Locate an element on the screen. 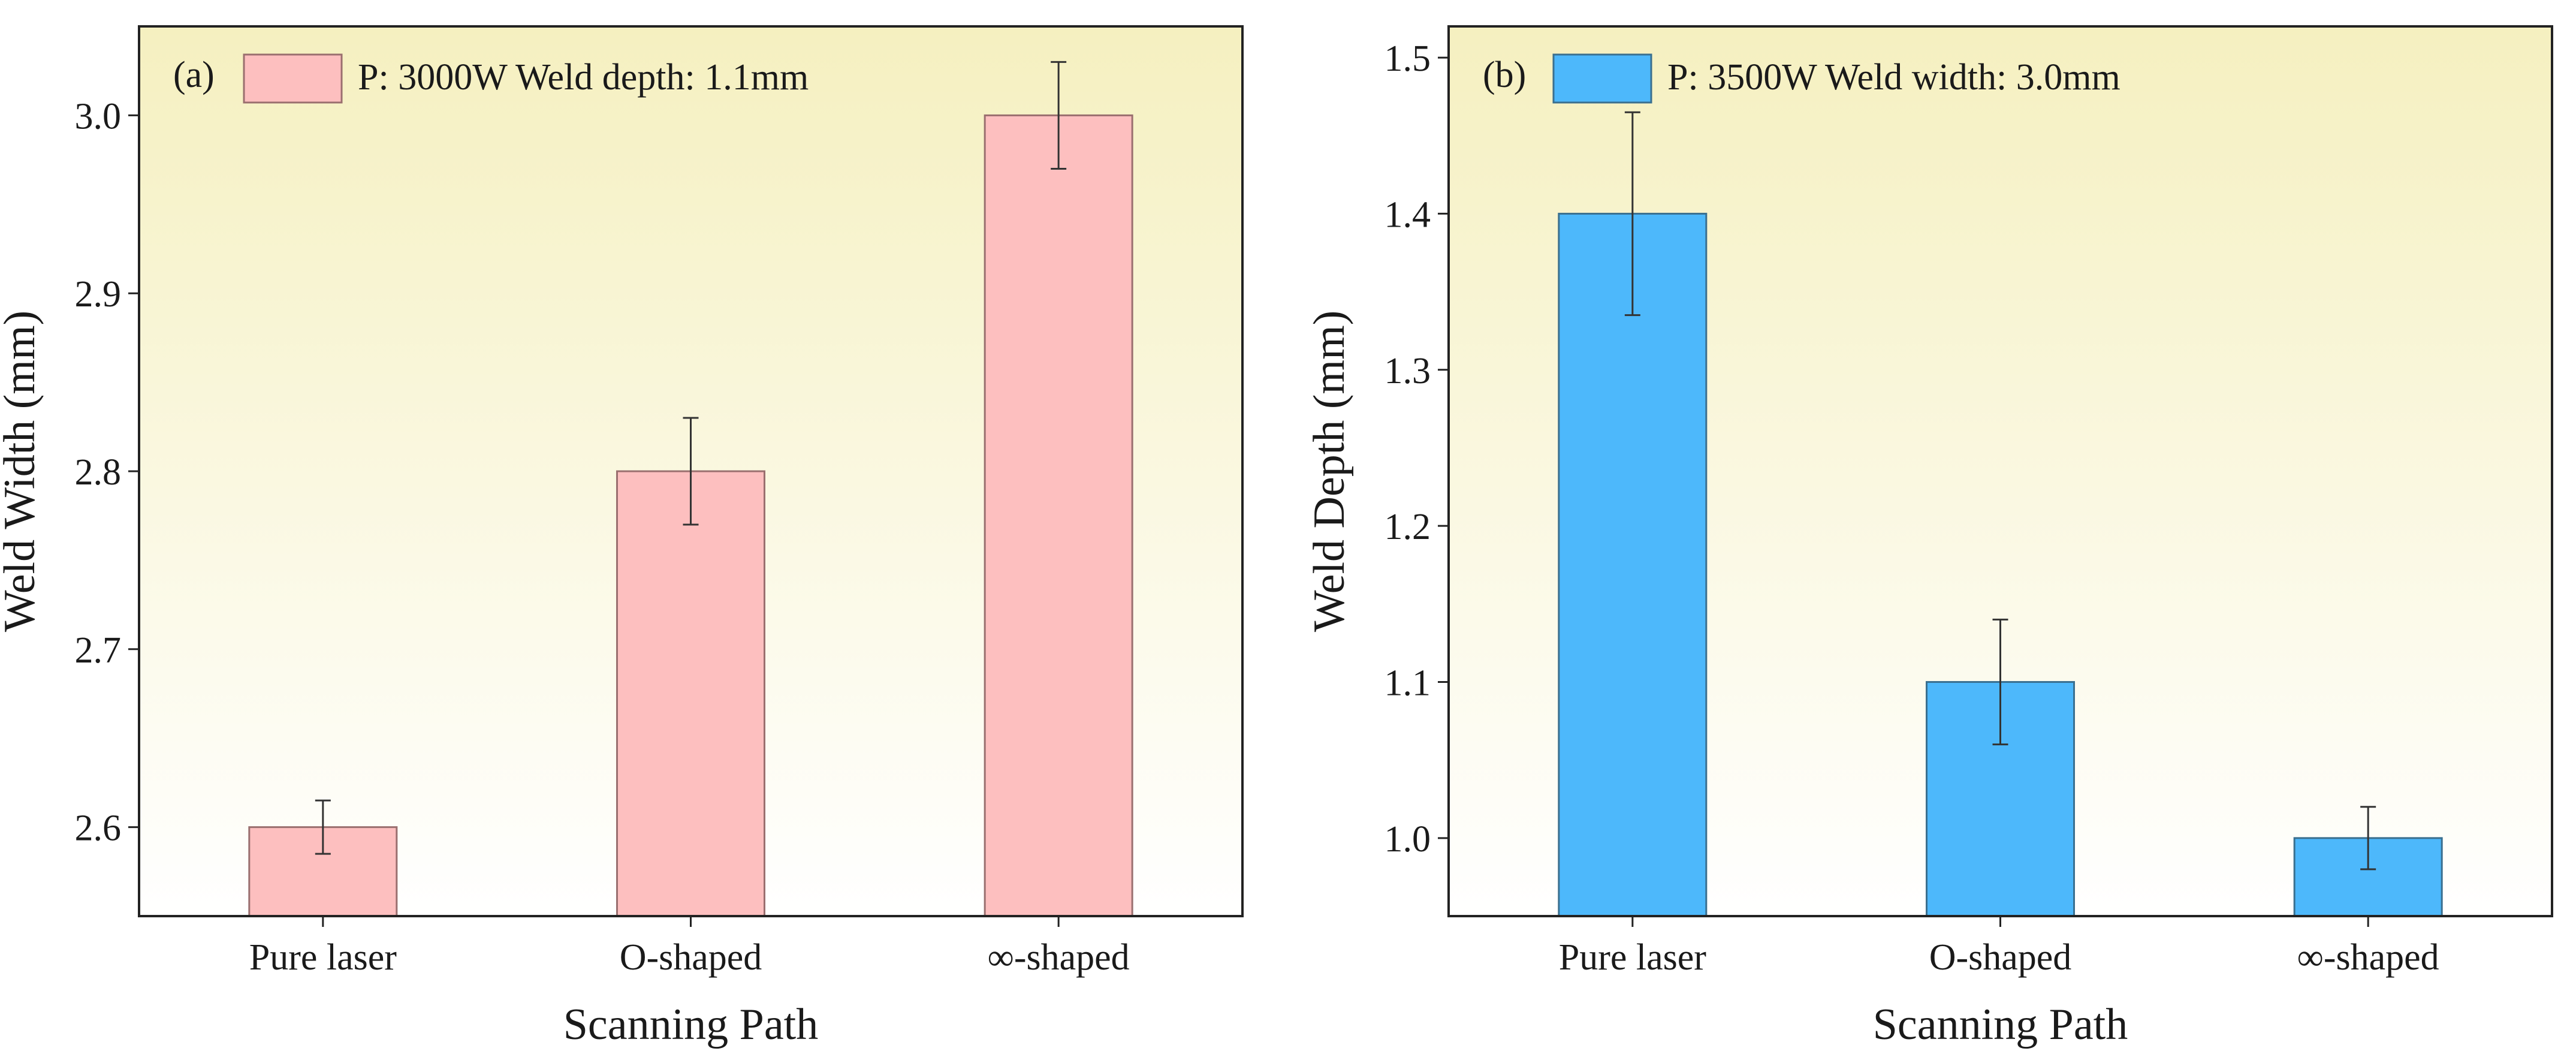  y-tick-label: 3.0 is located at coordinates (98, 116).